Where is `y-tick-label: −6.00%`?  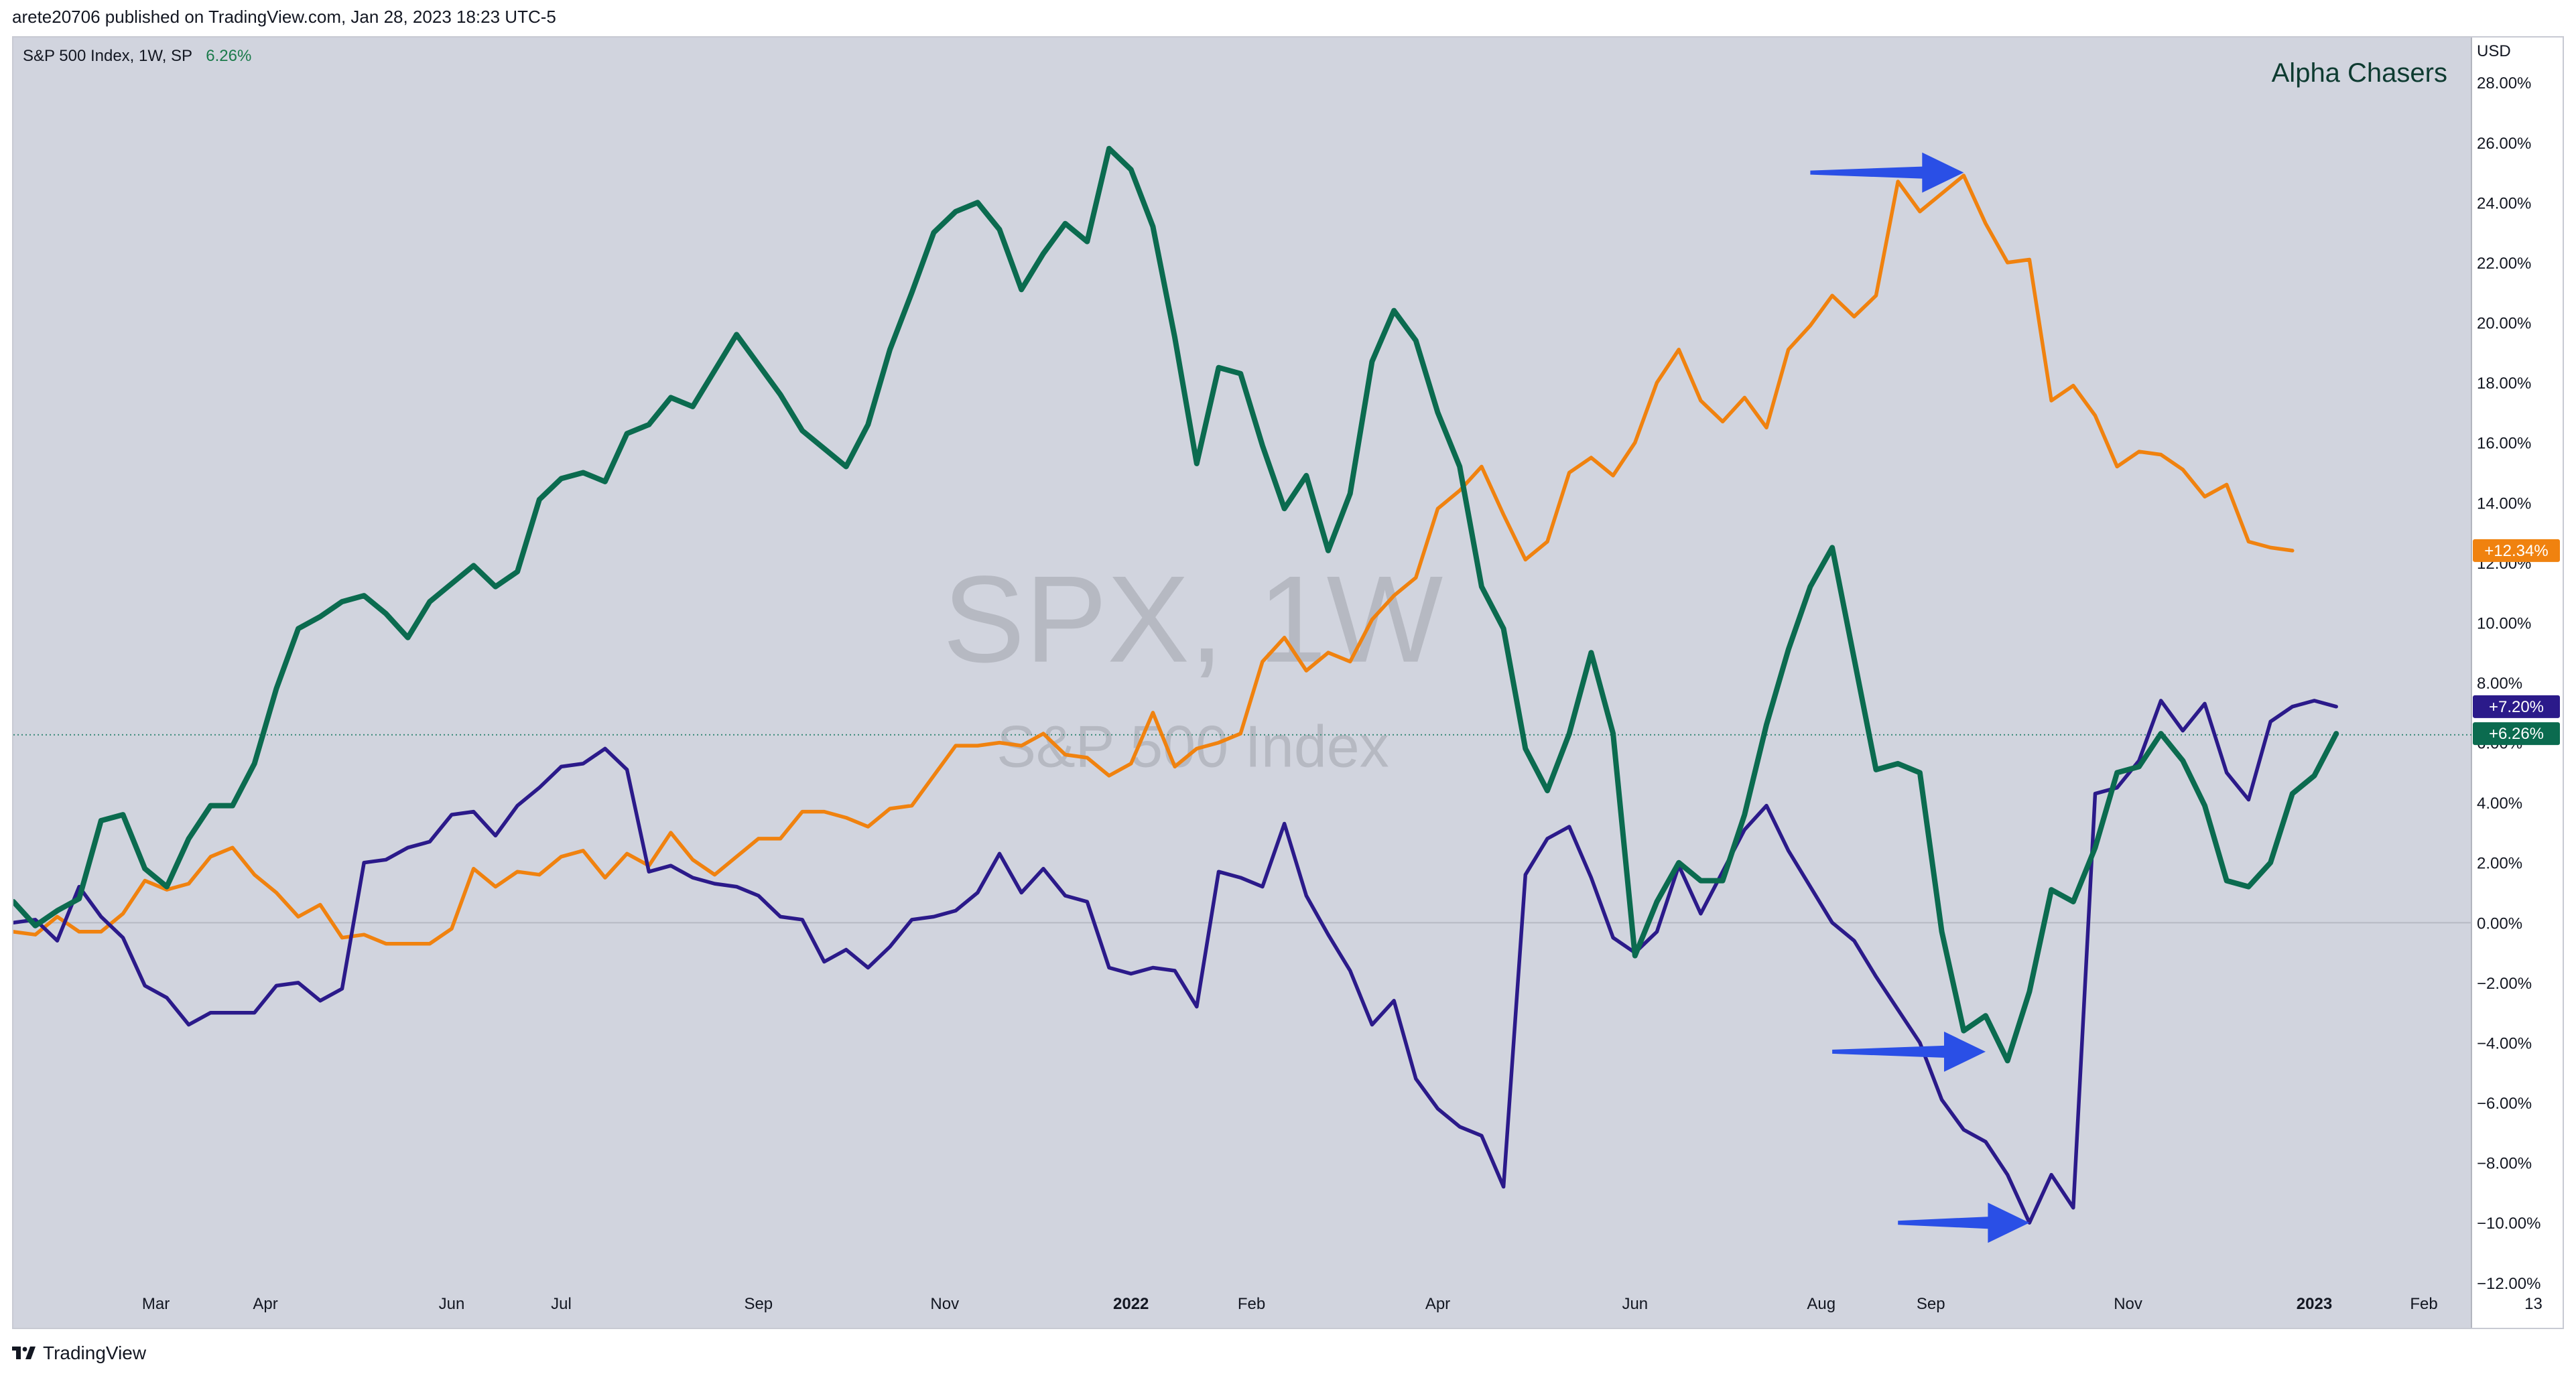
y-tick-label: −6.00% is located at coordinates (2504, 1104).